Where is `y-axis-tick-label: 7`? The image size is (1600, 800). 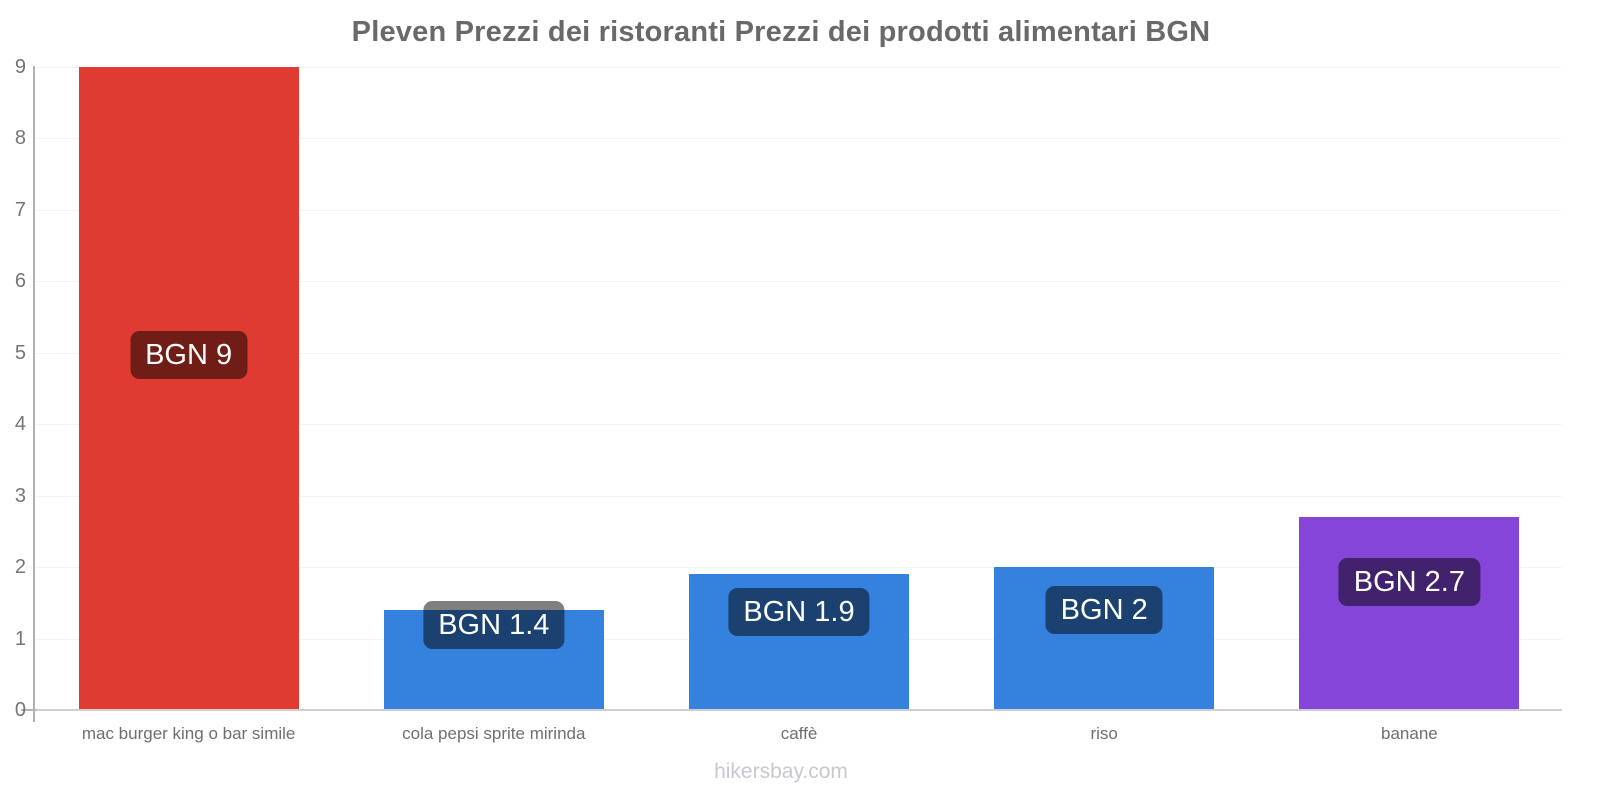
y-axis-tick-label: 7 is located at coordinates (20, 209).